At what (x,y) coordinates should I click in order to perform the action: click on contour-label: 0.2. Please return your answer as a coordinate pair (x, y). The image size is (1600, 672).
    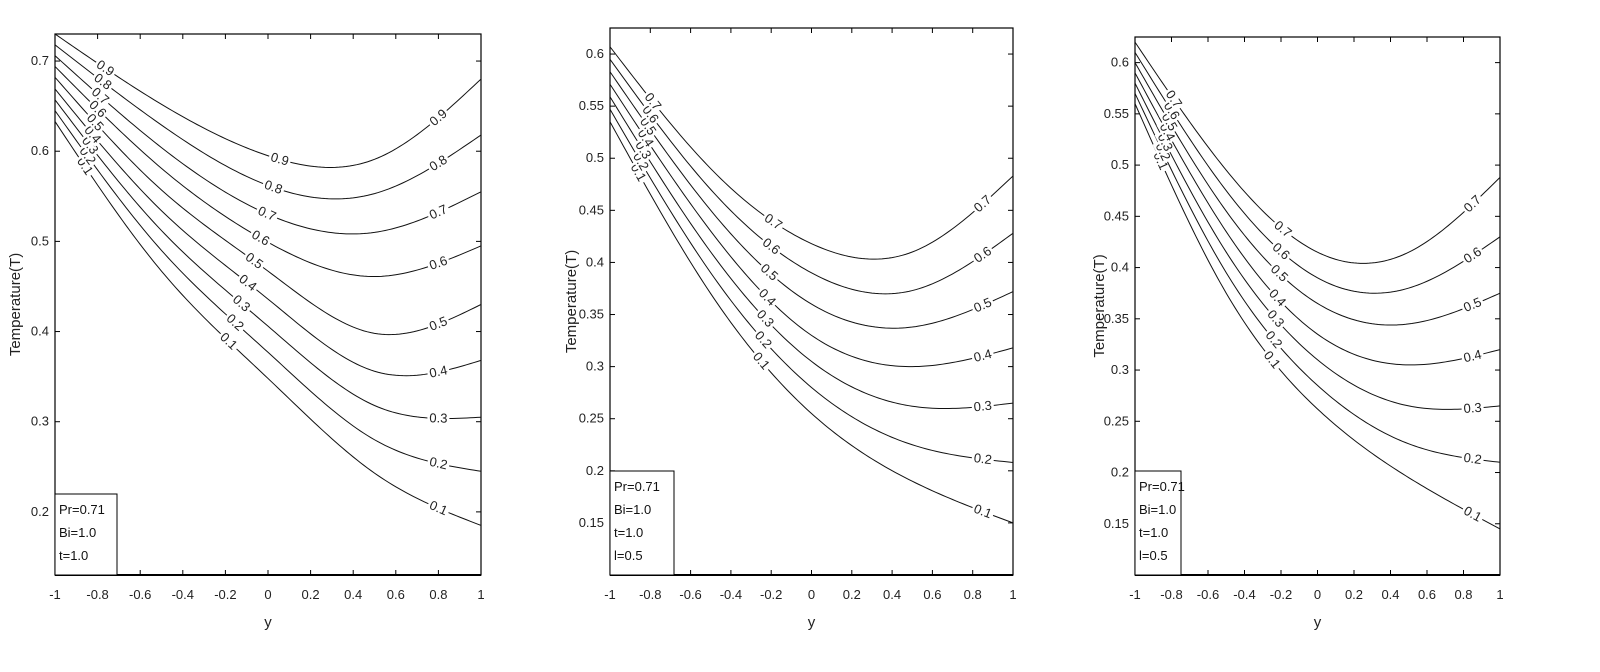
    Looking at the image, I should click on (983, 458).